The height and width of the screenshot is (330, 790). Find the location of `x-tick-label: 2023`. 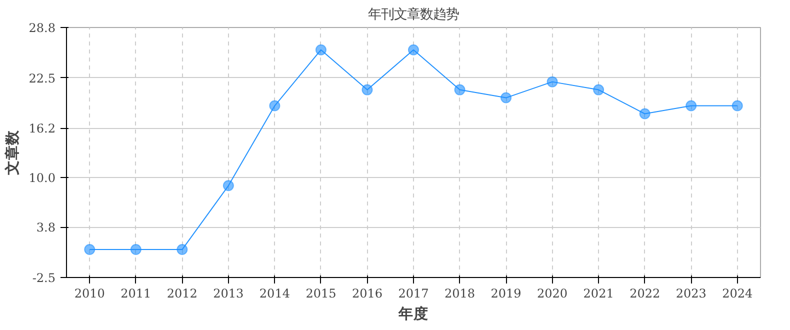

x-tick-label: 2023 is located at coordinates (691, 293).